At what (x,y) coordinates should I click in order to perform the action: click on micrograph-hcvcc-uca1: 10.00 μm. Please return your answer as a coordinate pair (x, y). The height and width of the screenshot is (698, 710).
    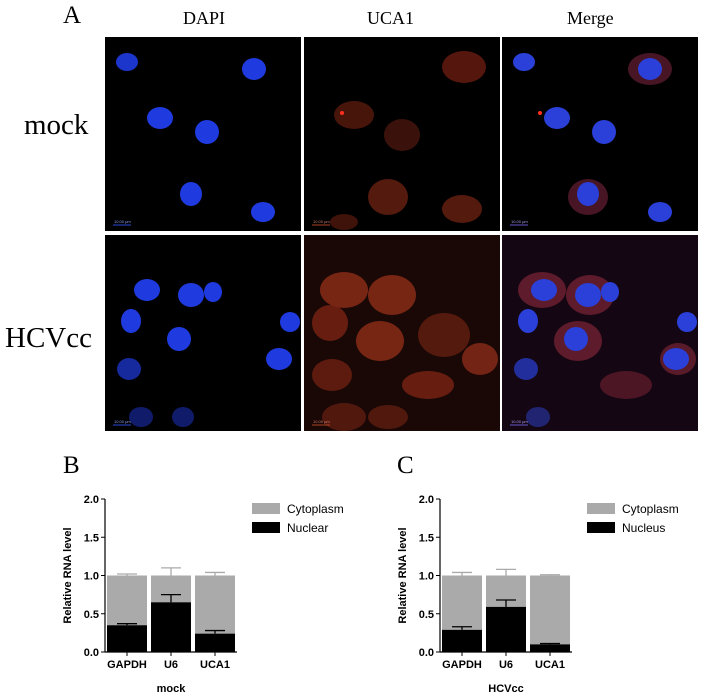
    Looking at the image, I should click on (402, 333).